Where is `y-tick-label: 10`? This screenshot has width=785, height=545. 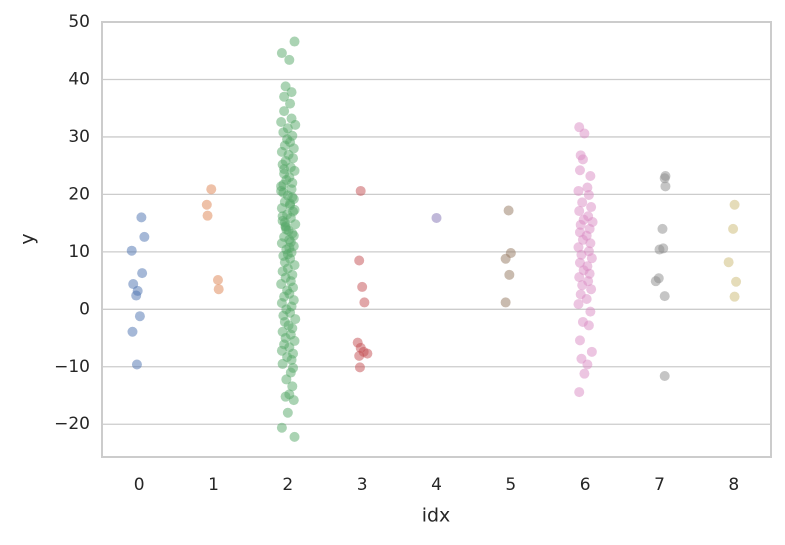
y-tick-label: 10 is located at coordinates (79, 252).